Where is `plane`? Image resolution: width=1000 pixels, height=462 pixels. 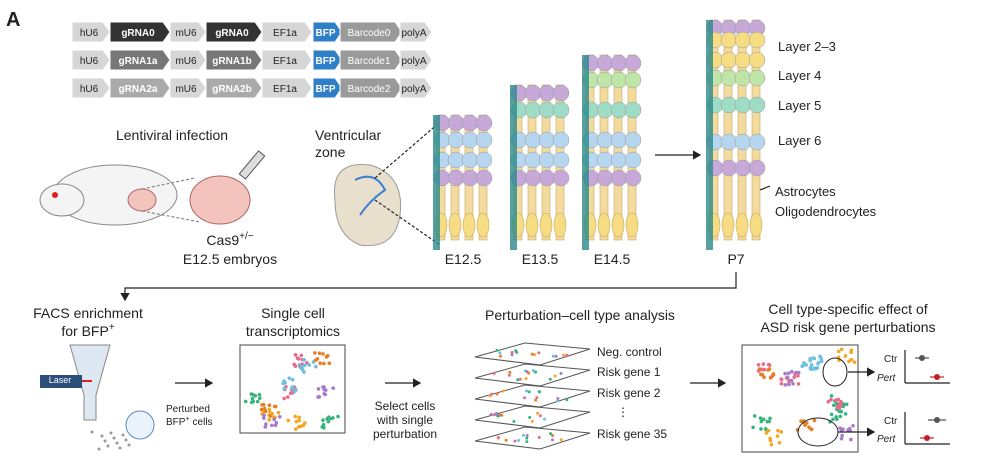
plane is located at coordinates (532, 438).